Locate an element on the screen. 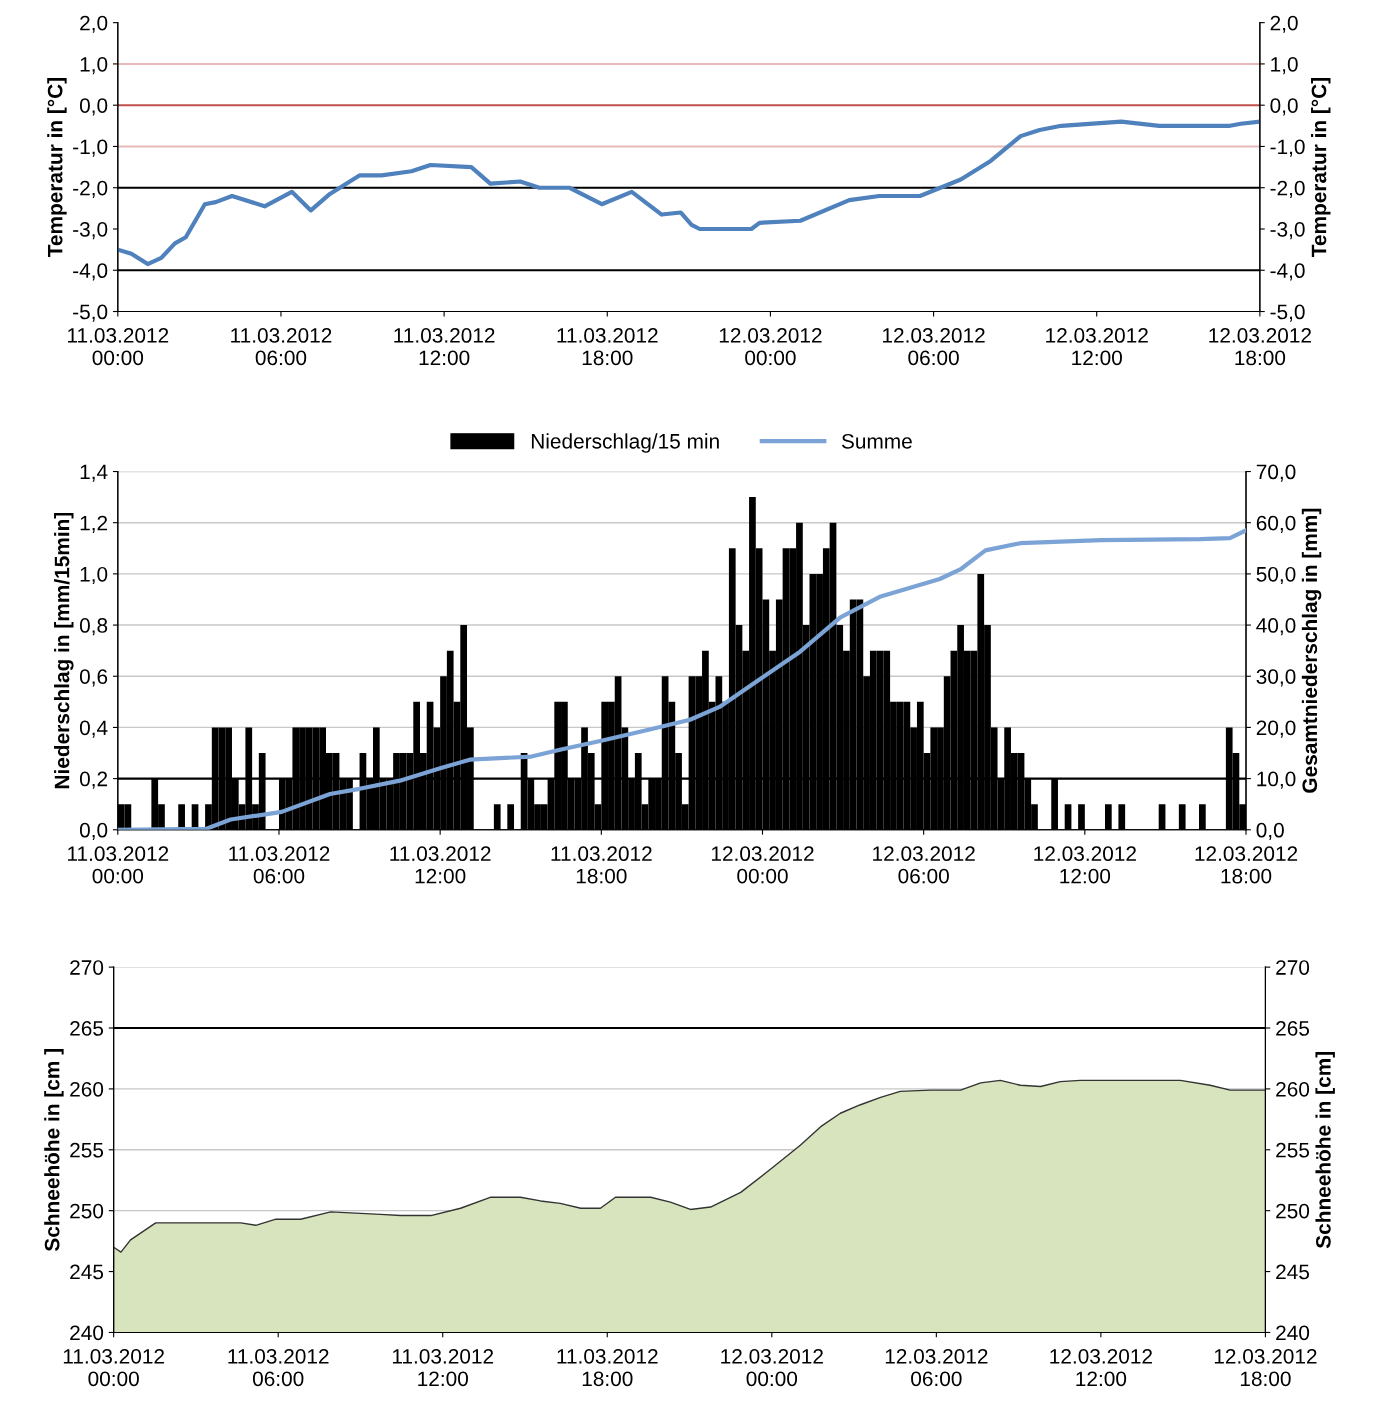 Image resolution: width=1386 pixels, height=1416 pixels. y2-axis-title: Schneehöhe in [cm] is located at coordinates (1325, 1150).